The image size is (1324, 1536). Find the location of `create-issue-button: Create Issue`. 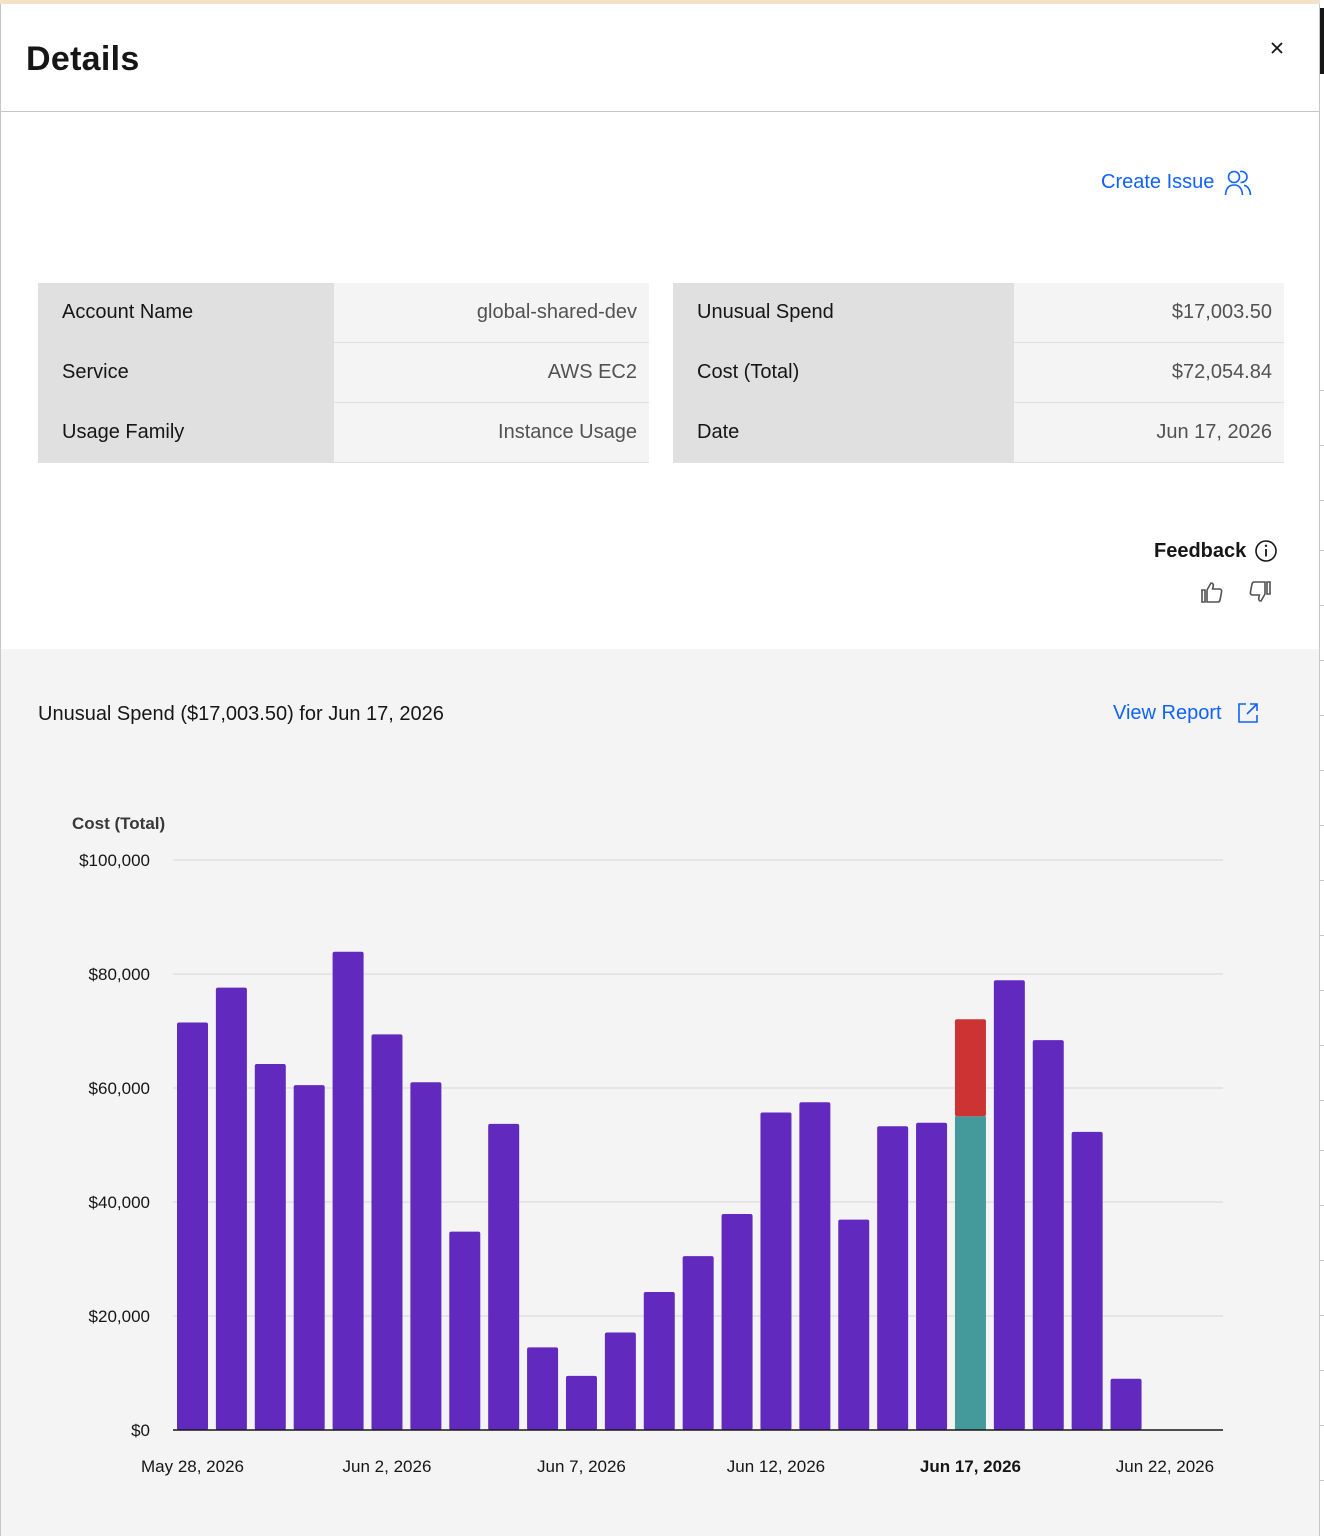

create-issue-button: Create Issue is located at coordinates (1176, 182).